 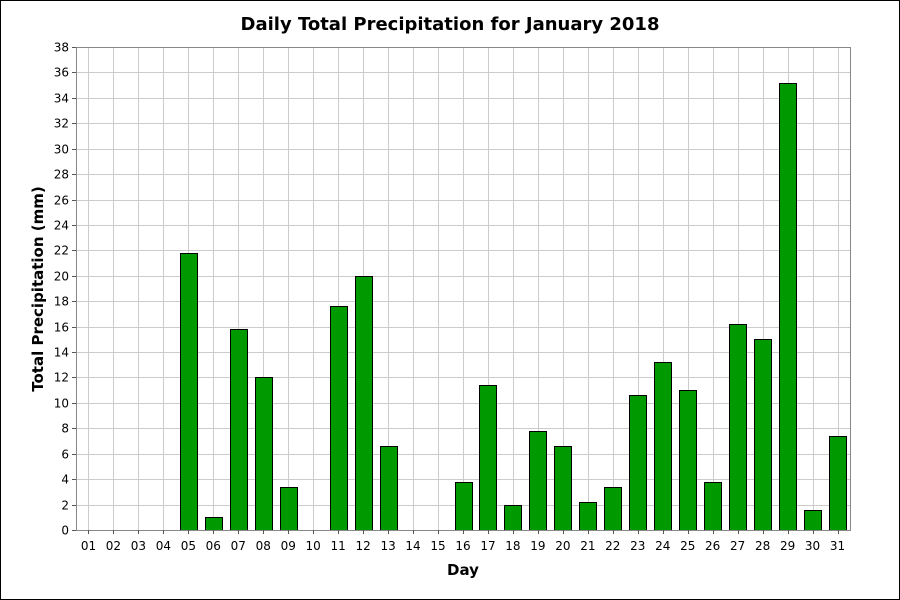 I want to click on y-tick-label: 32, so click(x=61, y=124).